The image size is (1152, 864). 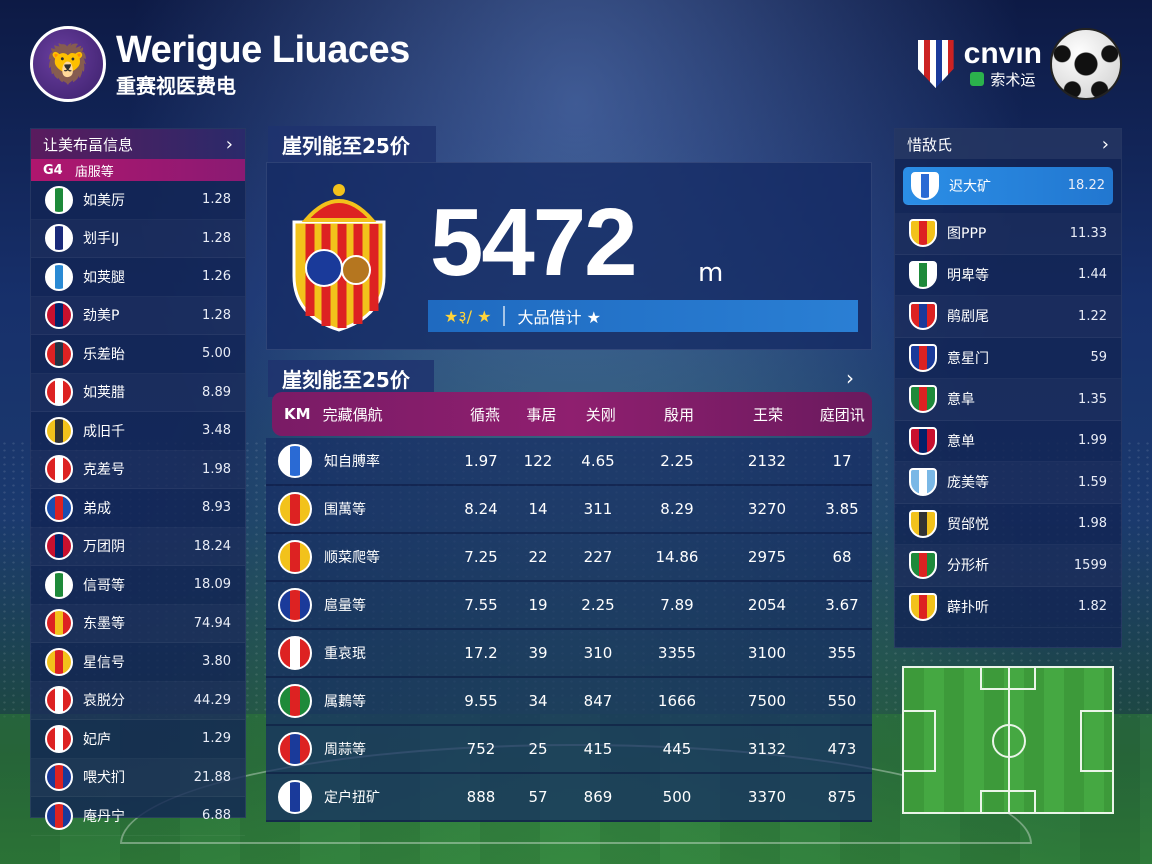 What do you see at coordinates (1008, 740) in the screenshot?
I see `mini-pitch-diagram` at bounding box center [1008, 740].